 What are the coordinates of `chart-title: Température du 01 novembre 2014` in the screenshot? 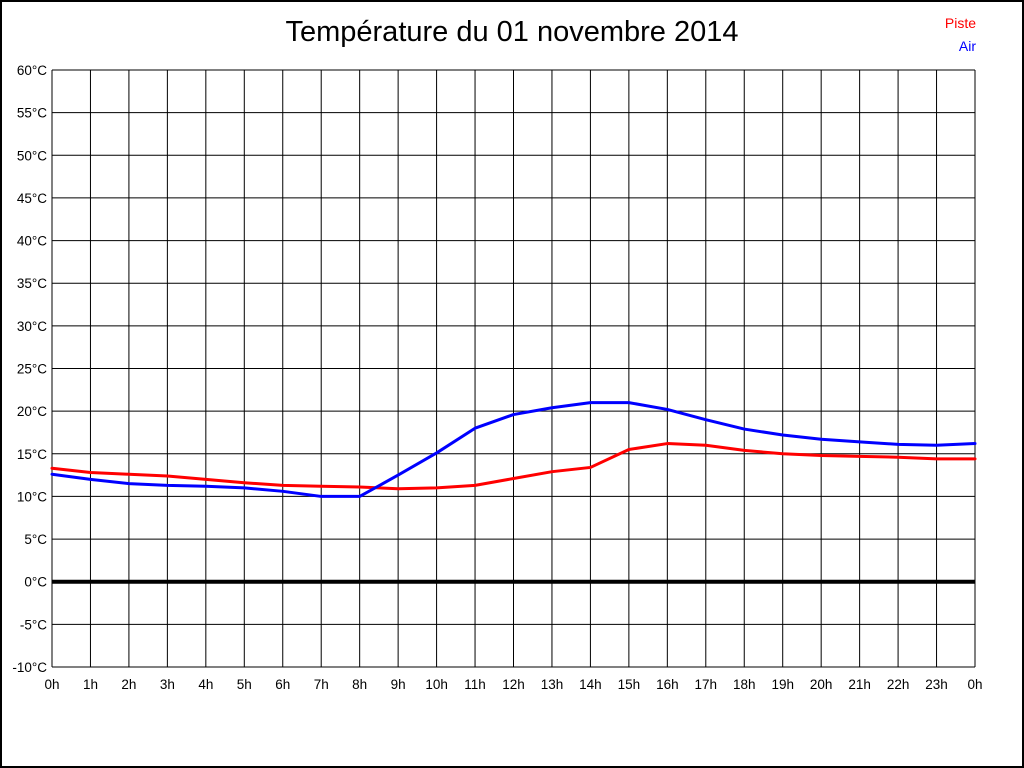 It's located at (512, 32).